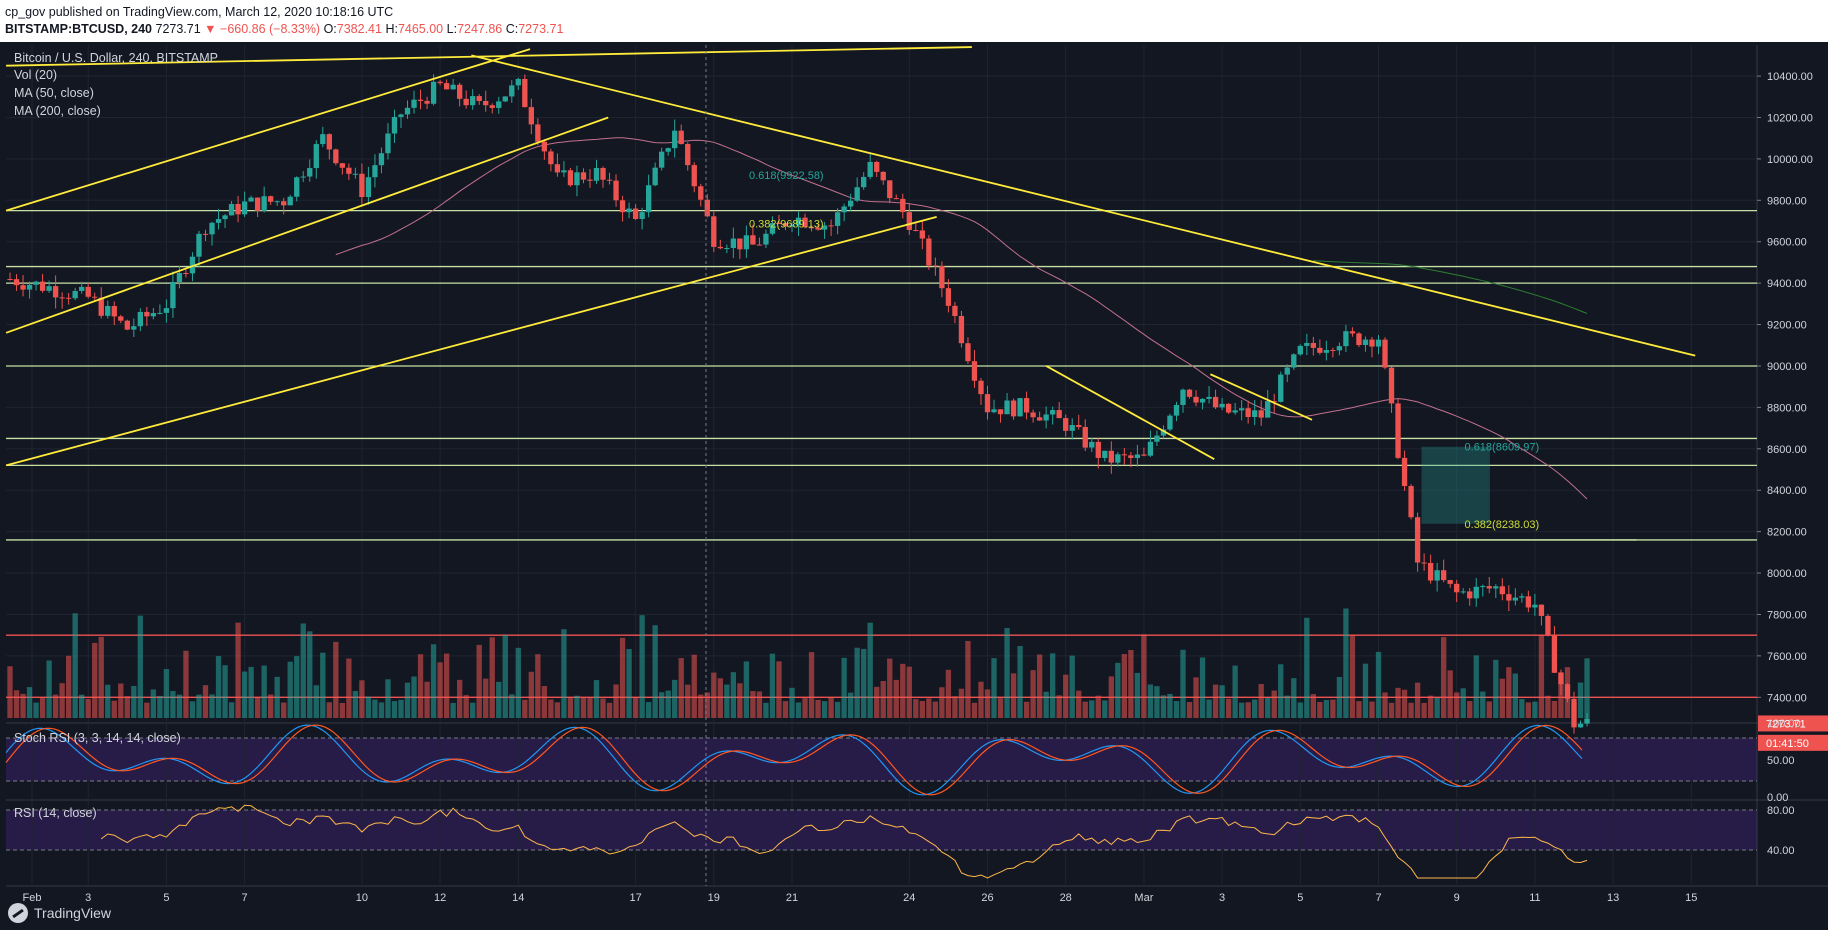 The height and width of the screenshot is (930, 1828). What do you see at coordinates (881, 830) in the screenshot?
I see `rsi-band` at bounding box center [881, 830].